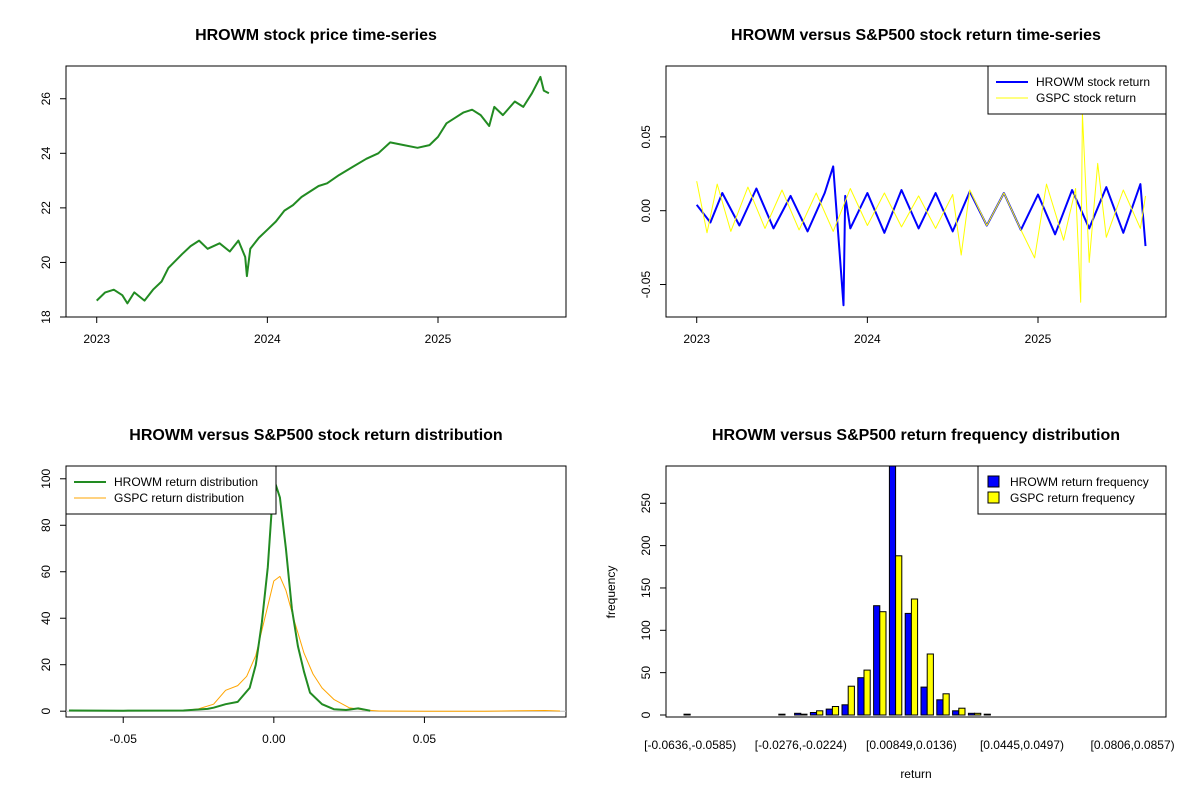 This screenshot has width=1200, height=800. What do you see at coordinates (646, 137) in the screenshot?
I see `y-tick-label: 0.05` at bounding box center [646, 137].